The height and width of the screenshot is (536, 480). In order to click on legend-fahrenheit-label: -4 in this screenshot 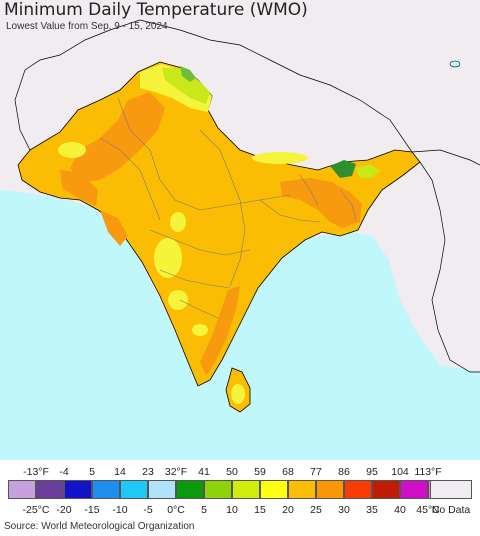, I will do `click(64, 472)`.